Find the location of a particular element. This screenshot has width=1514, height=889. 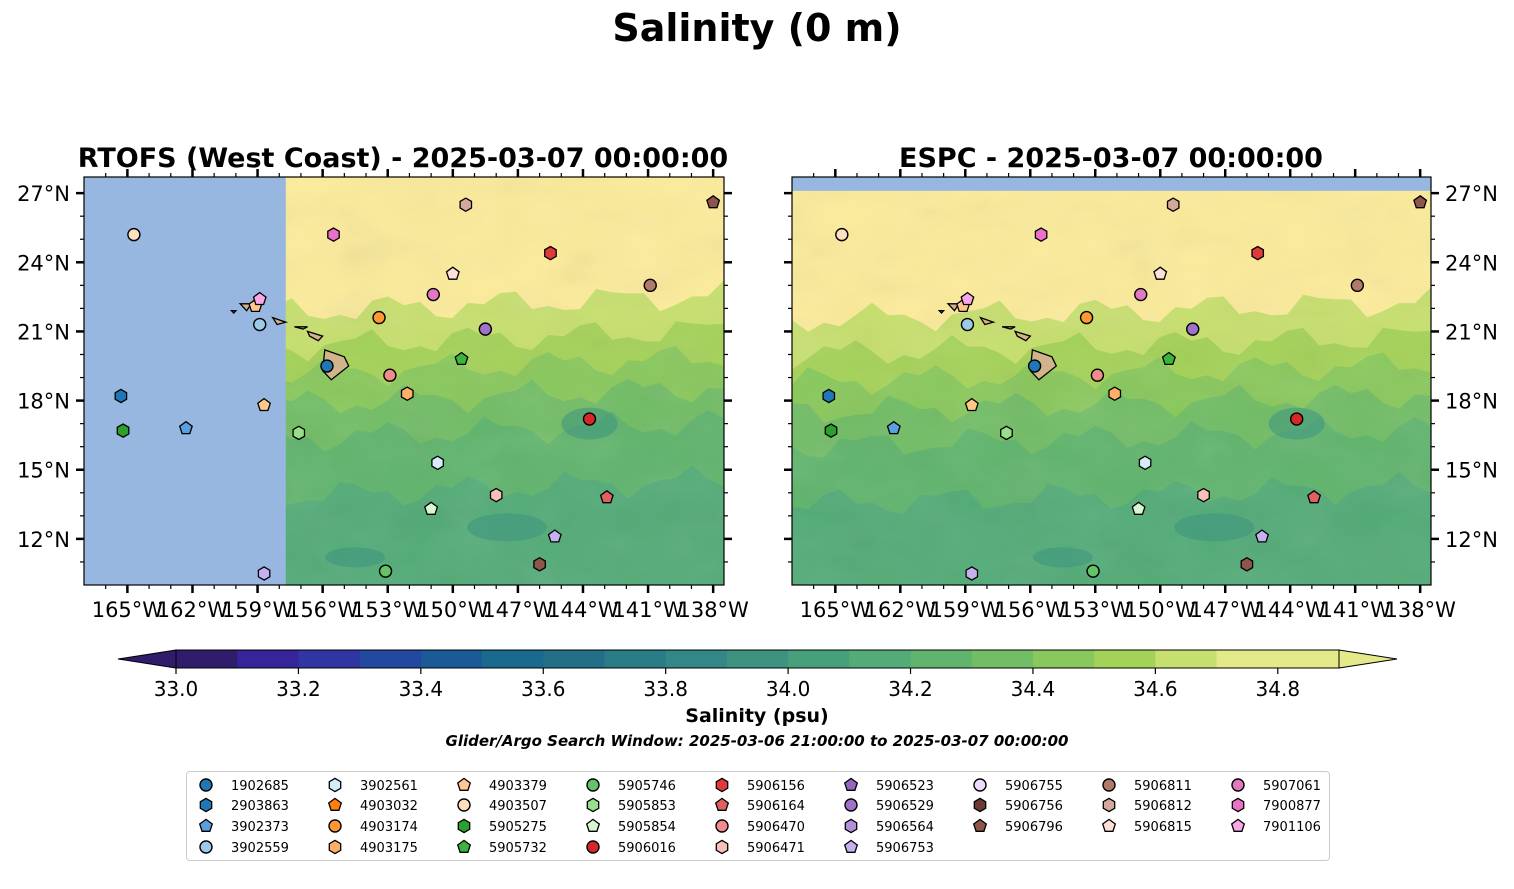

x-tick-label: 144°W is located at coordinates (1291, 610).